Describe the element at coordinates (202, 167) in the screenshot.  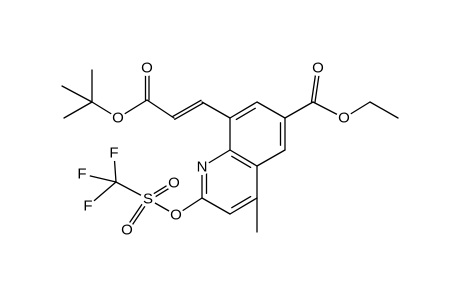
I see `atom-label: N` at that location.